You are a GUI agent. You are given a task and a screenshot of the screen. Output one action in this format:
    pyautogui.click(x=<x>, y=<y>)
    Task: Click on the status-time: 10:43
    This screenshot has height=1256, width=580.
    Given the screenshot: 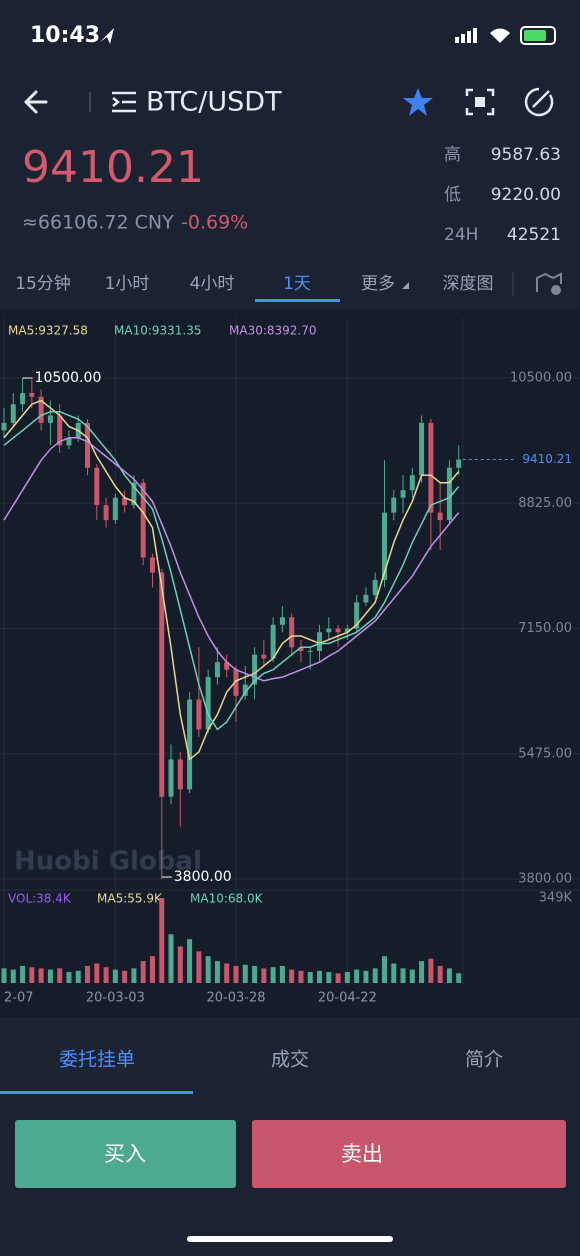 What is the action you would take?
    pyautogui.click(x=65, y=35)
    